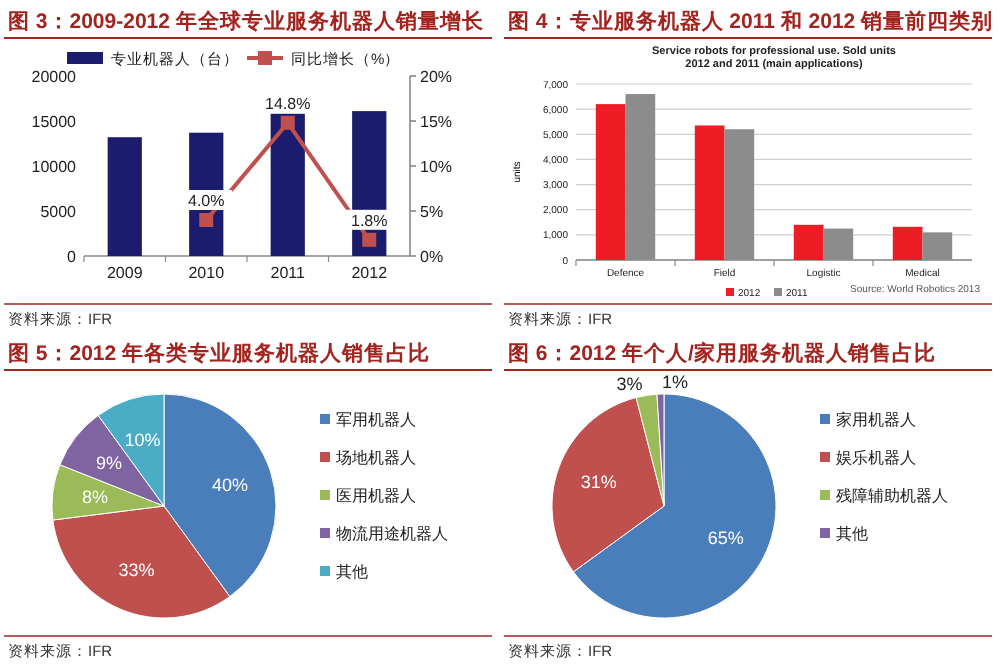 This screenshot has height=664, width=1000. Describe the element at coordinates (629, 383) in the screenshot. I see `data-label: 3%` at that location.